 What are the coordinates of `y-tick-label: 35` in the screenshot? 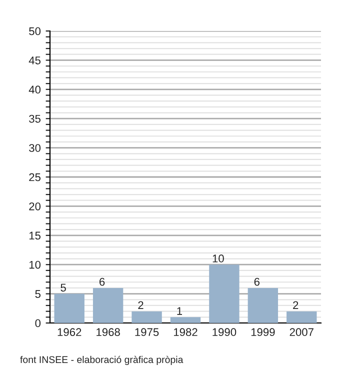 It's located at (35, 118).